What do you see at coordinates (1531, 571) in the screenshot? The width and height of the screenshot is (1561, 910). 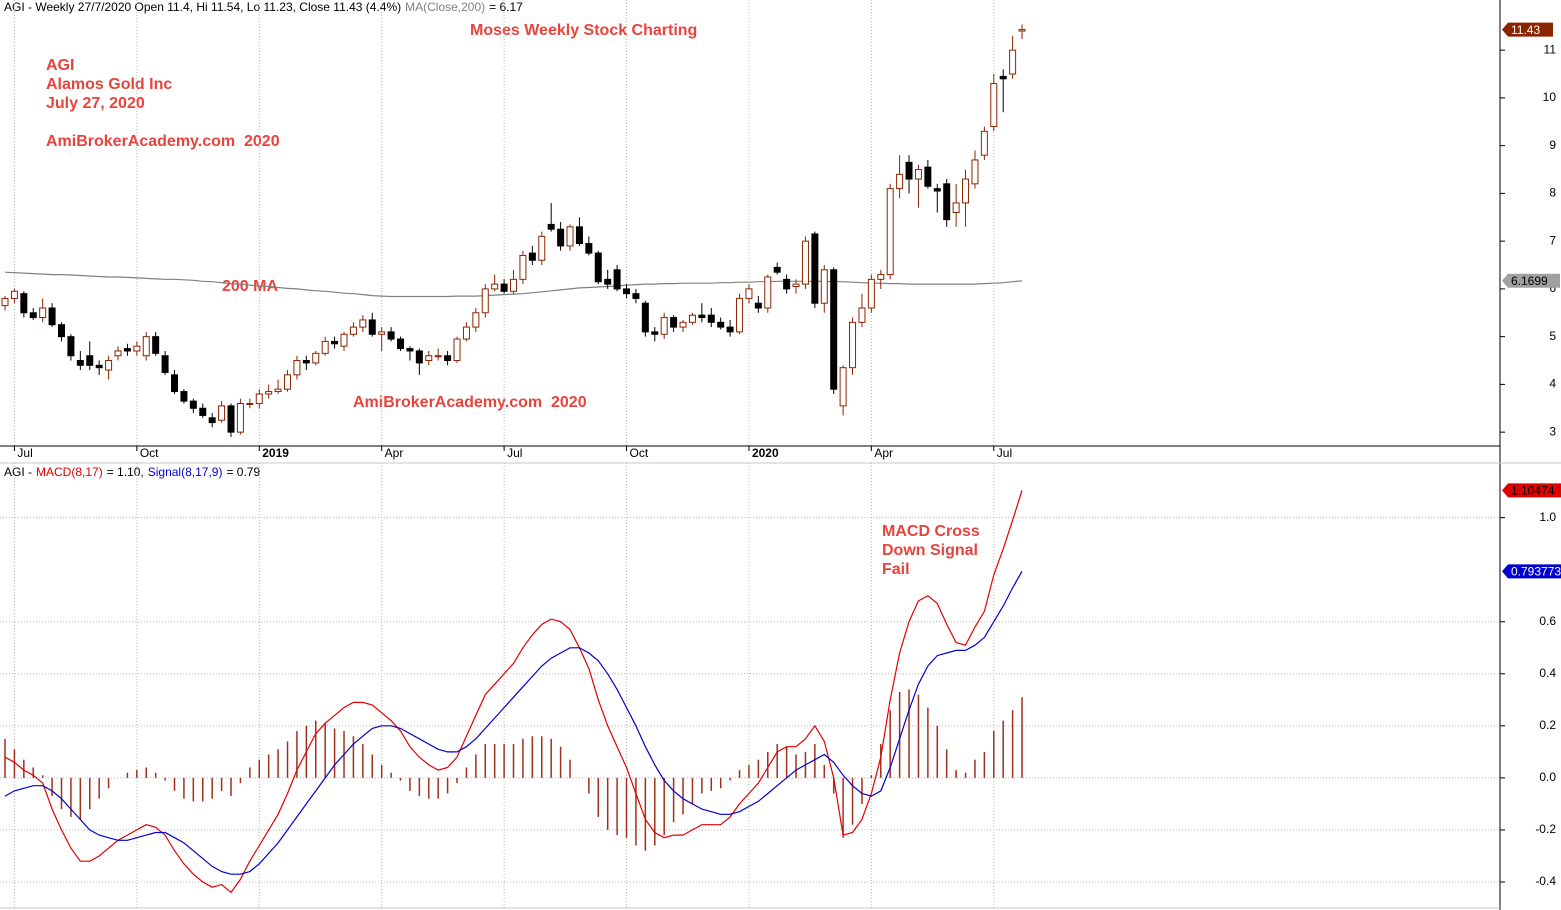 I see `last-value-tag: 0.793773` at bounding box center [1531, 571].